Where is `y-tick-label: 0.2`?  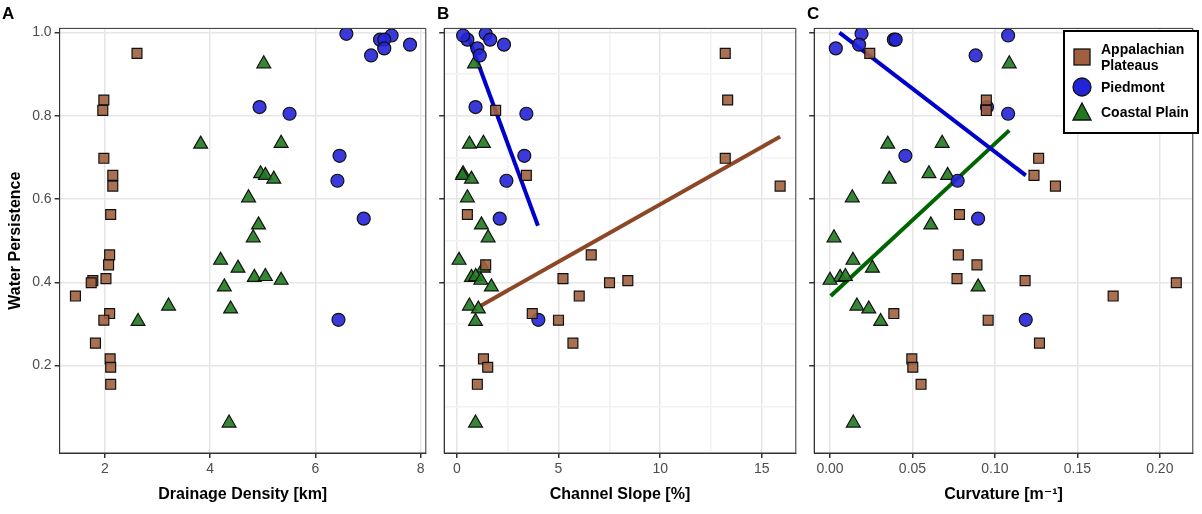 y-tick-label: 0.2 is located at coordinates (42, 364).